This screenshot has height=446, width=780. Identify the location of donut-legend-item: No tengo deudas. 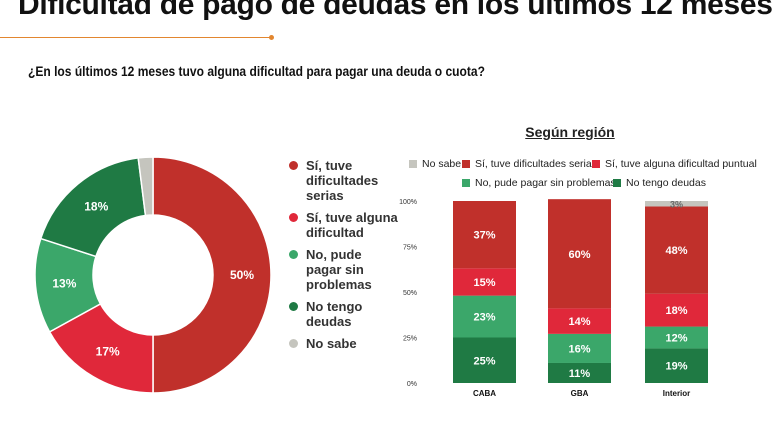
(344, 314).